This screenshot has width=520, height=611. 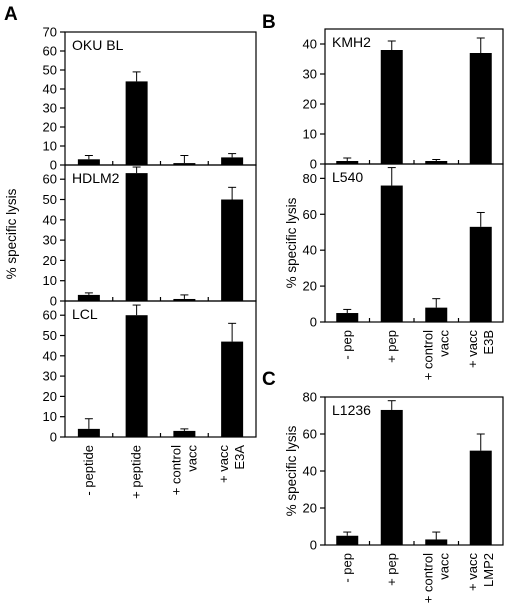 What do you see at coordinates (488, 570) in the screenshot?
I see `category-label: LMP2` at bounding box center [488, 570].